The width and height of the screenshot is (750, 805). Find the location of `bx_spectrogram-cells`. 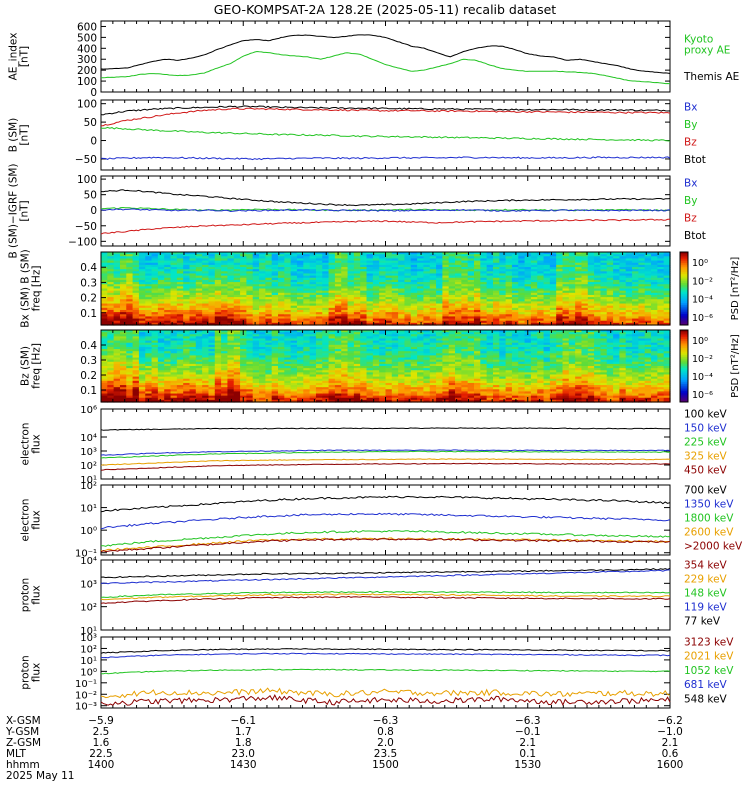

bx_spectrogram-cells is located at coordinates (386, 289).